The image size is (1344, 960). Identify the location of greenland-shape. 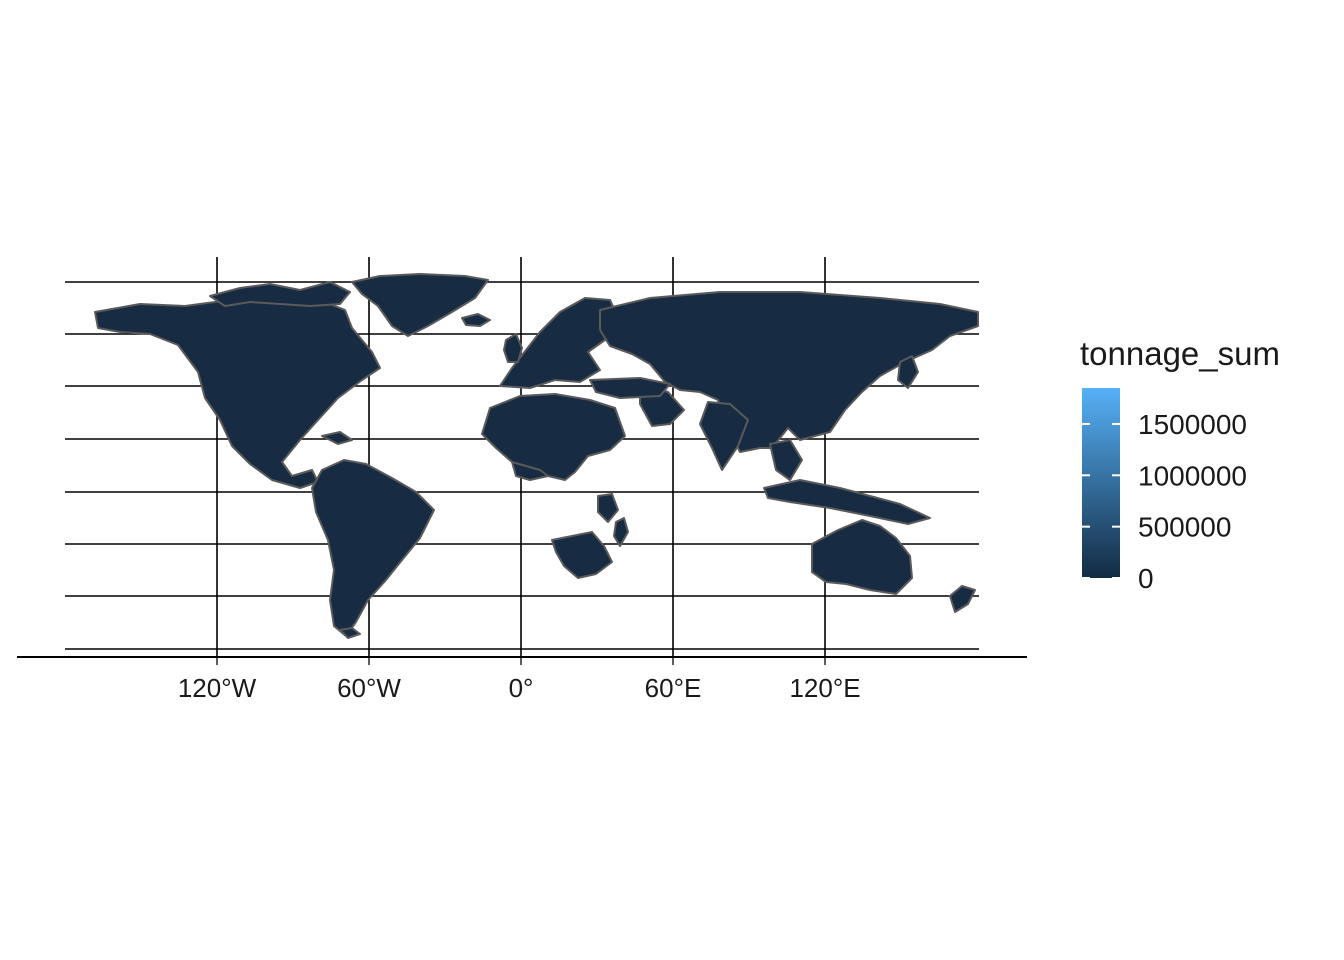
(420, 305).